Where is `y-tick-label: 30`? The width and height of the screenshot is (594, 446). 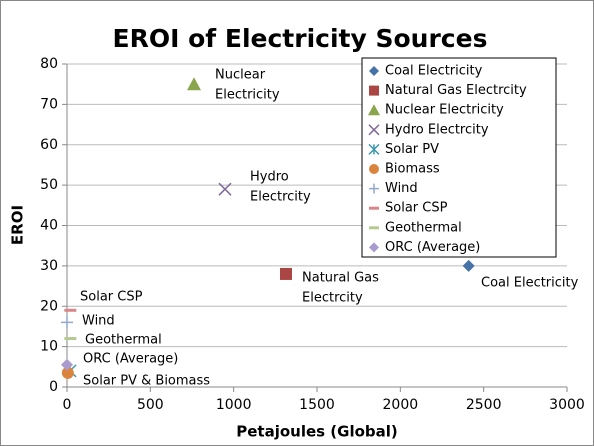
y-tick-label: 30 is located at coordinates (49, 266).